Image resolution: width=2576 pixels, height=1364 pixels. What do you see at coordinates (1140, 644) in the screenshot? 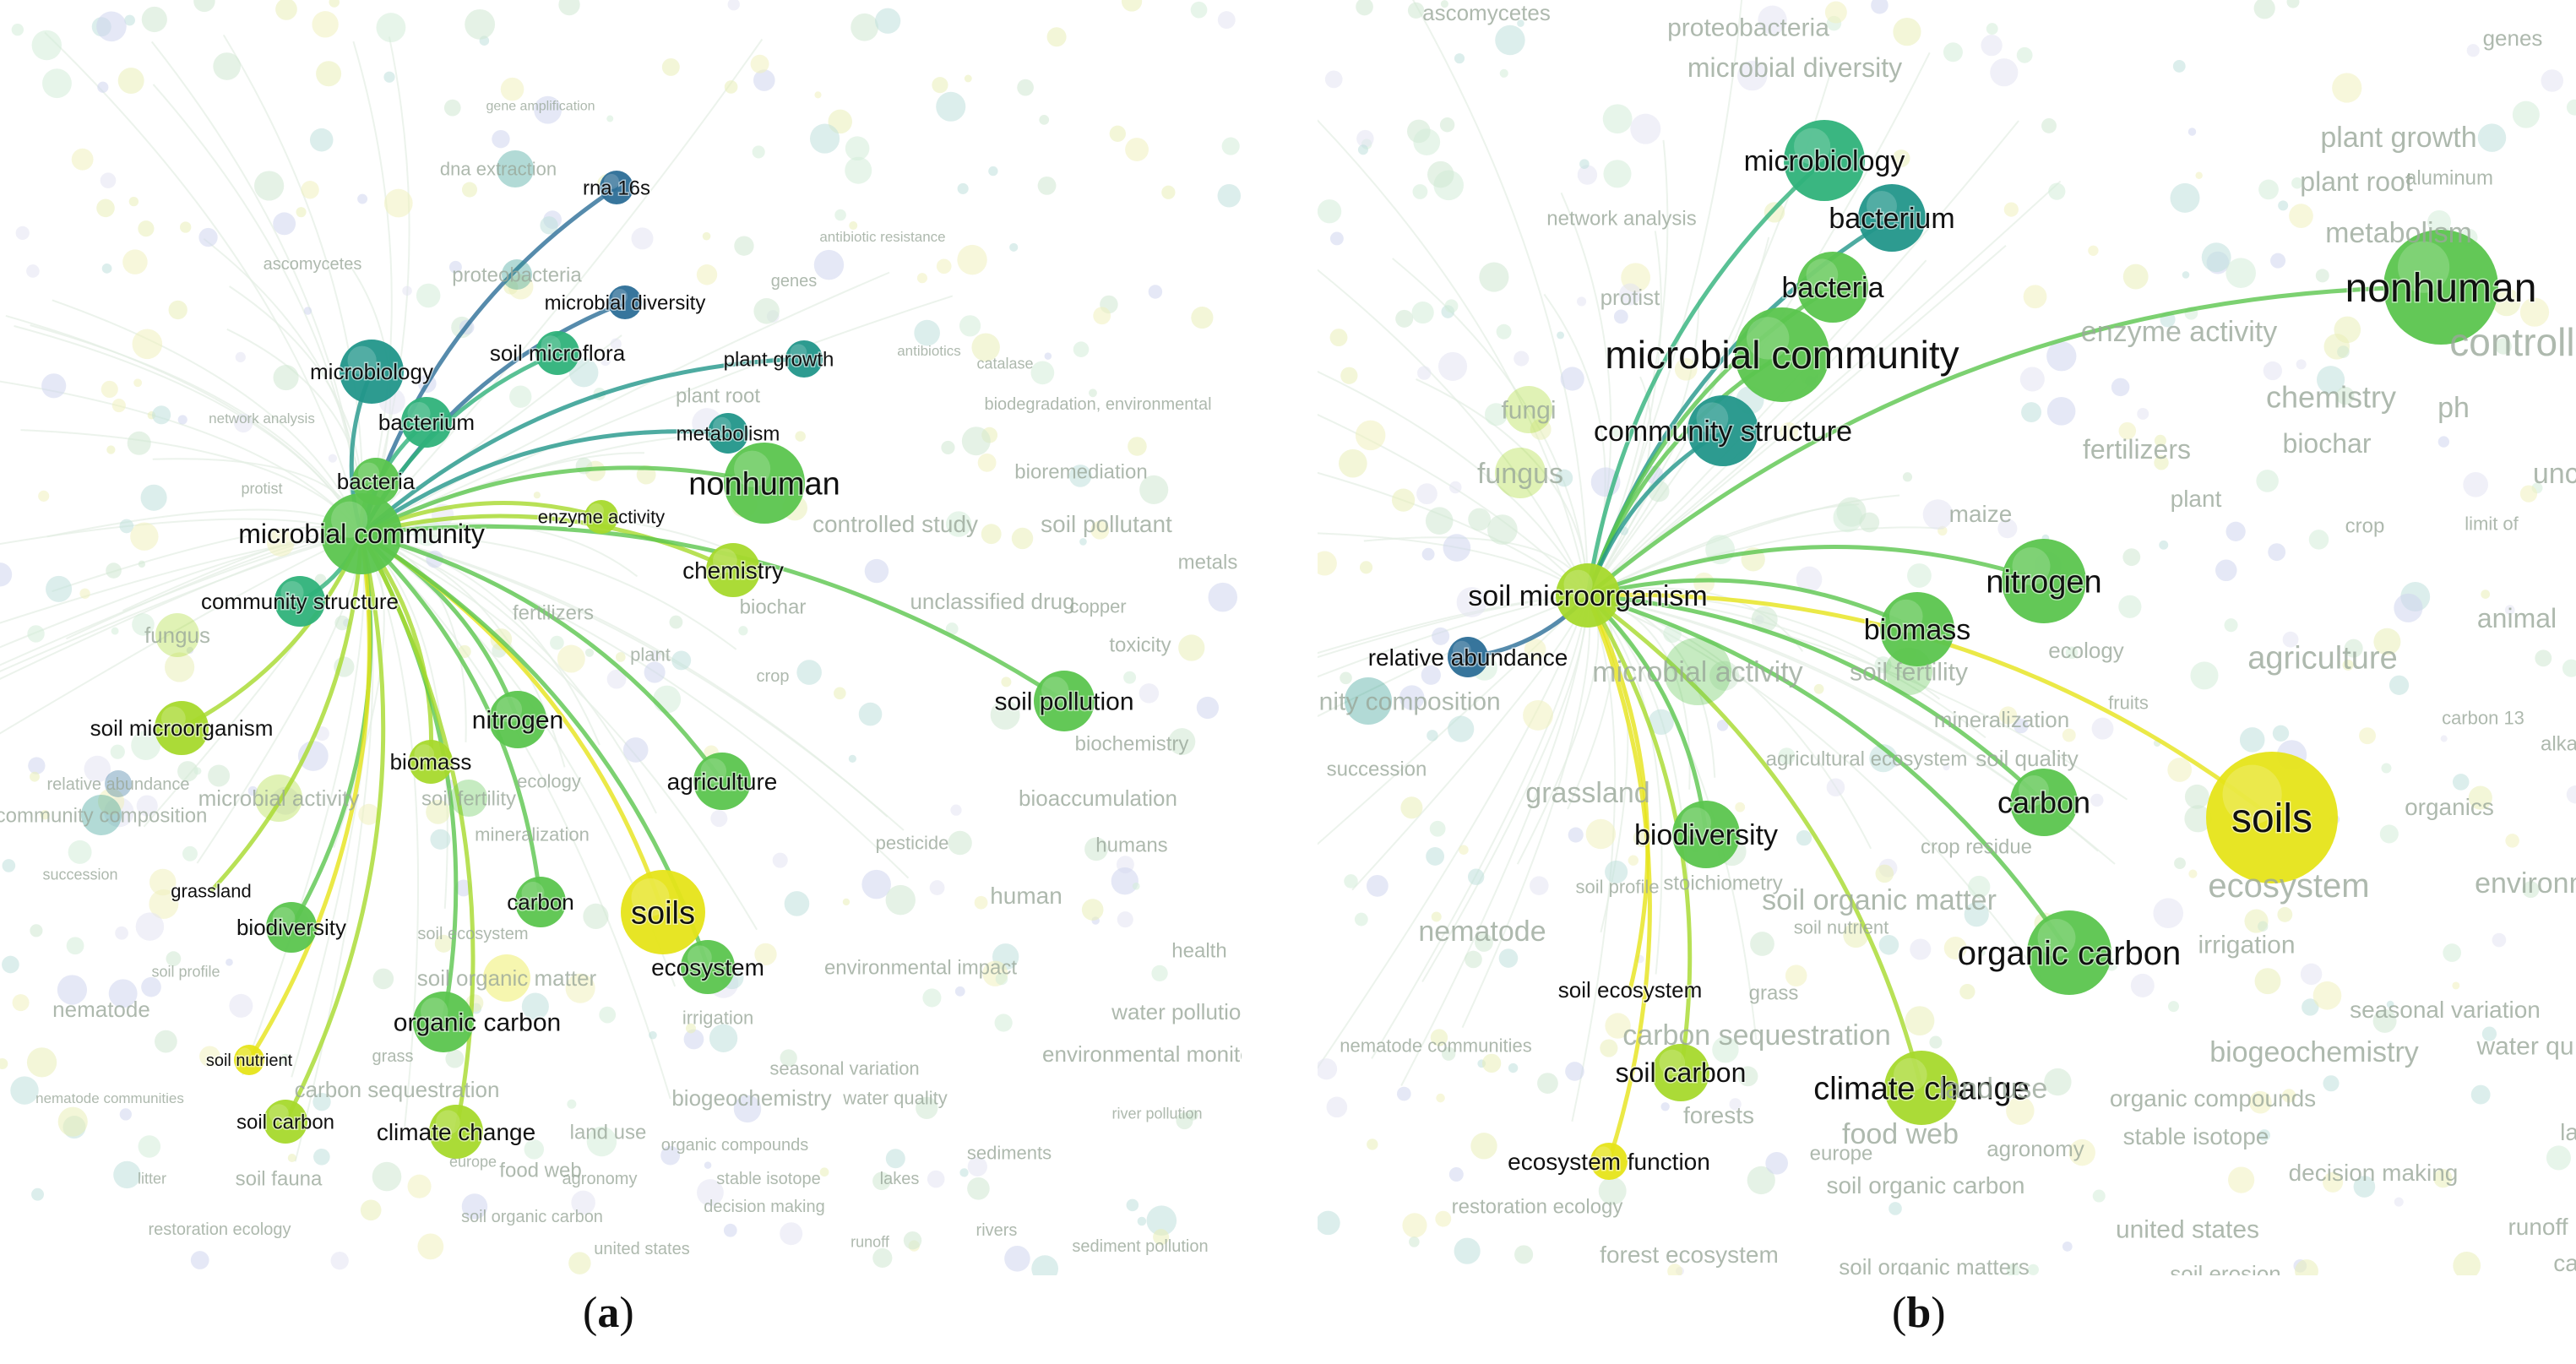
I see `label-toxicity: toxicity` at bounding box center [1140, 644].